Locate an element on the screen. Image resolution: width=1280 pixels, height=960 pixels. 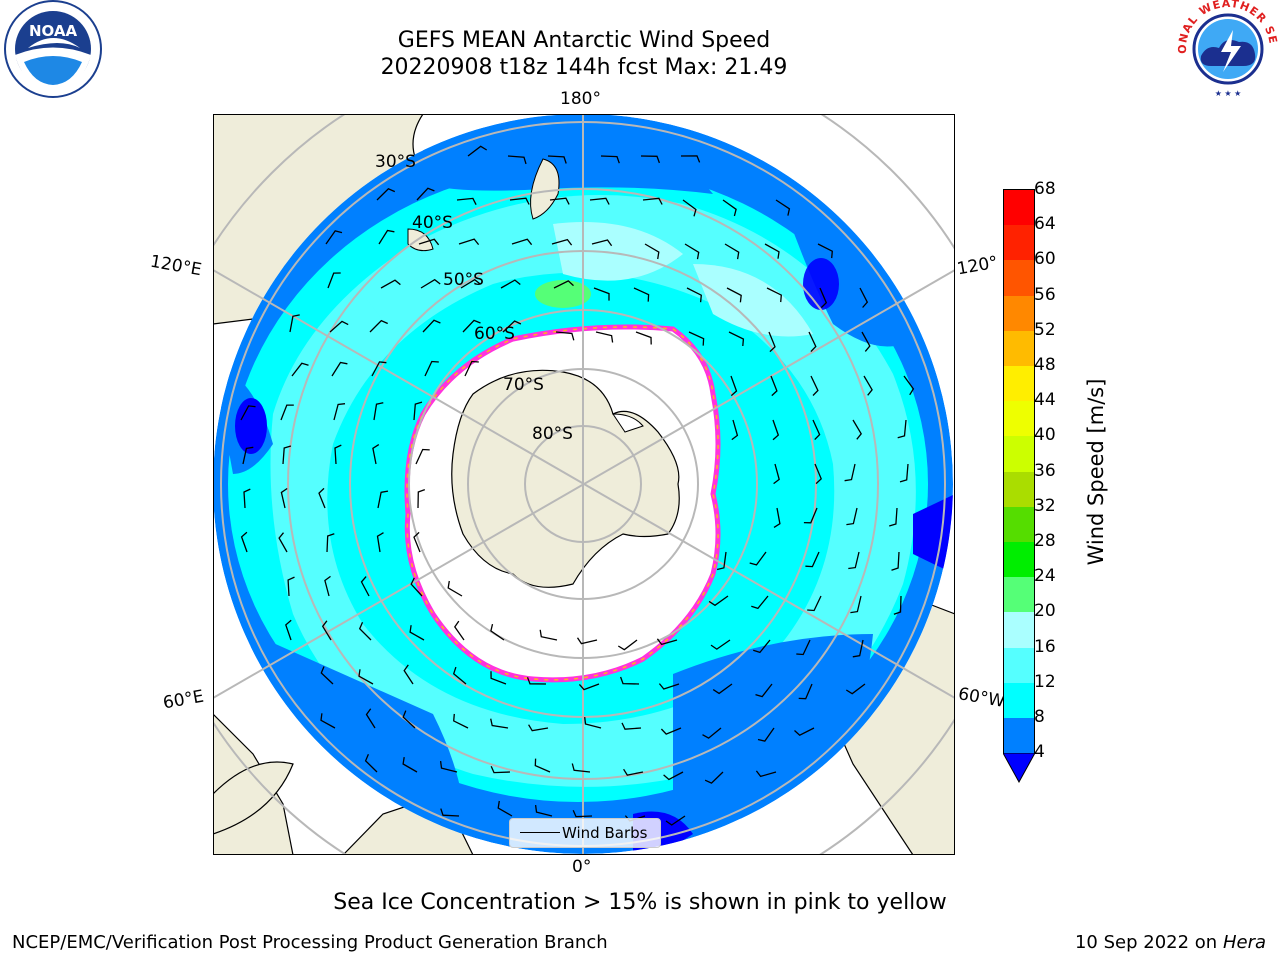
lat-label-50s: 50°S is located at coordinates (463, 280).